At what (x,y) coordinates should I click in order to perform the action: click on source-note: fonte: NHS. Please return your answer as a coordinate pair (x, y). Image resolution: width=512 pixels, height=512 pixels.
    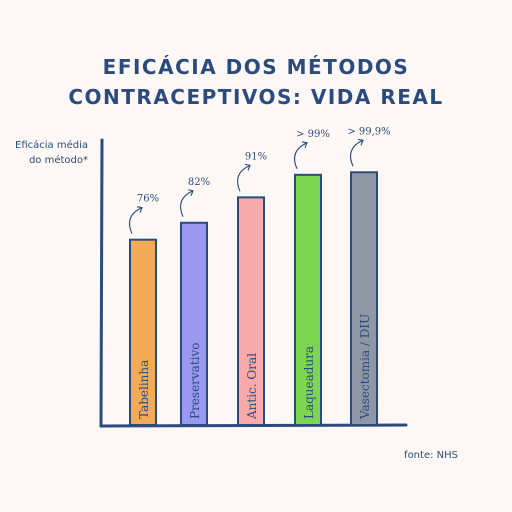
    Looking at the image, I should click on (431, 455).